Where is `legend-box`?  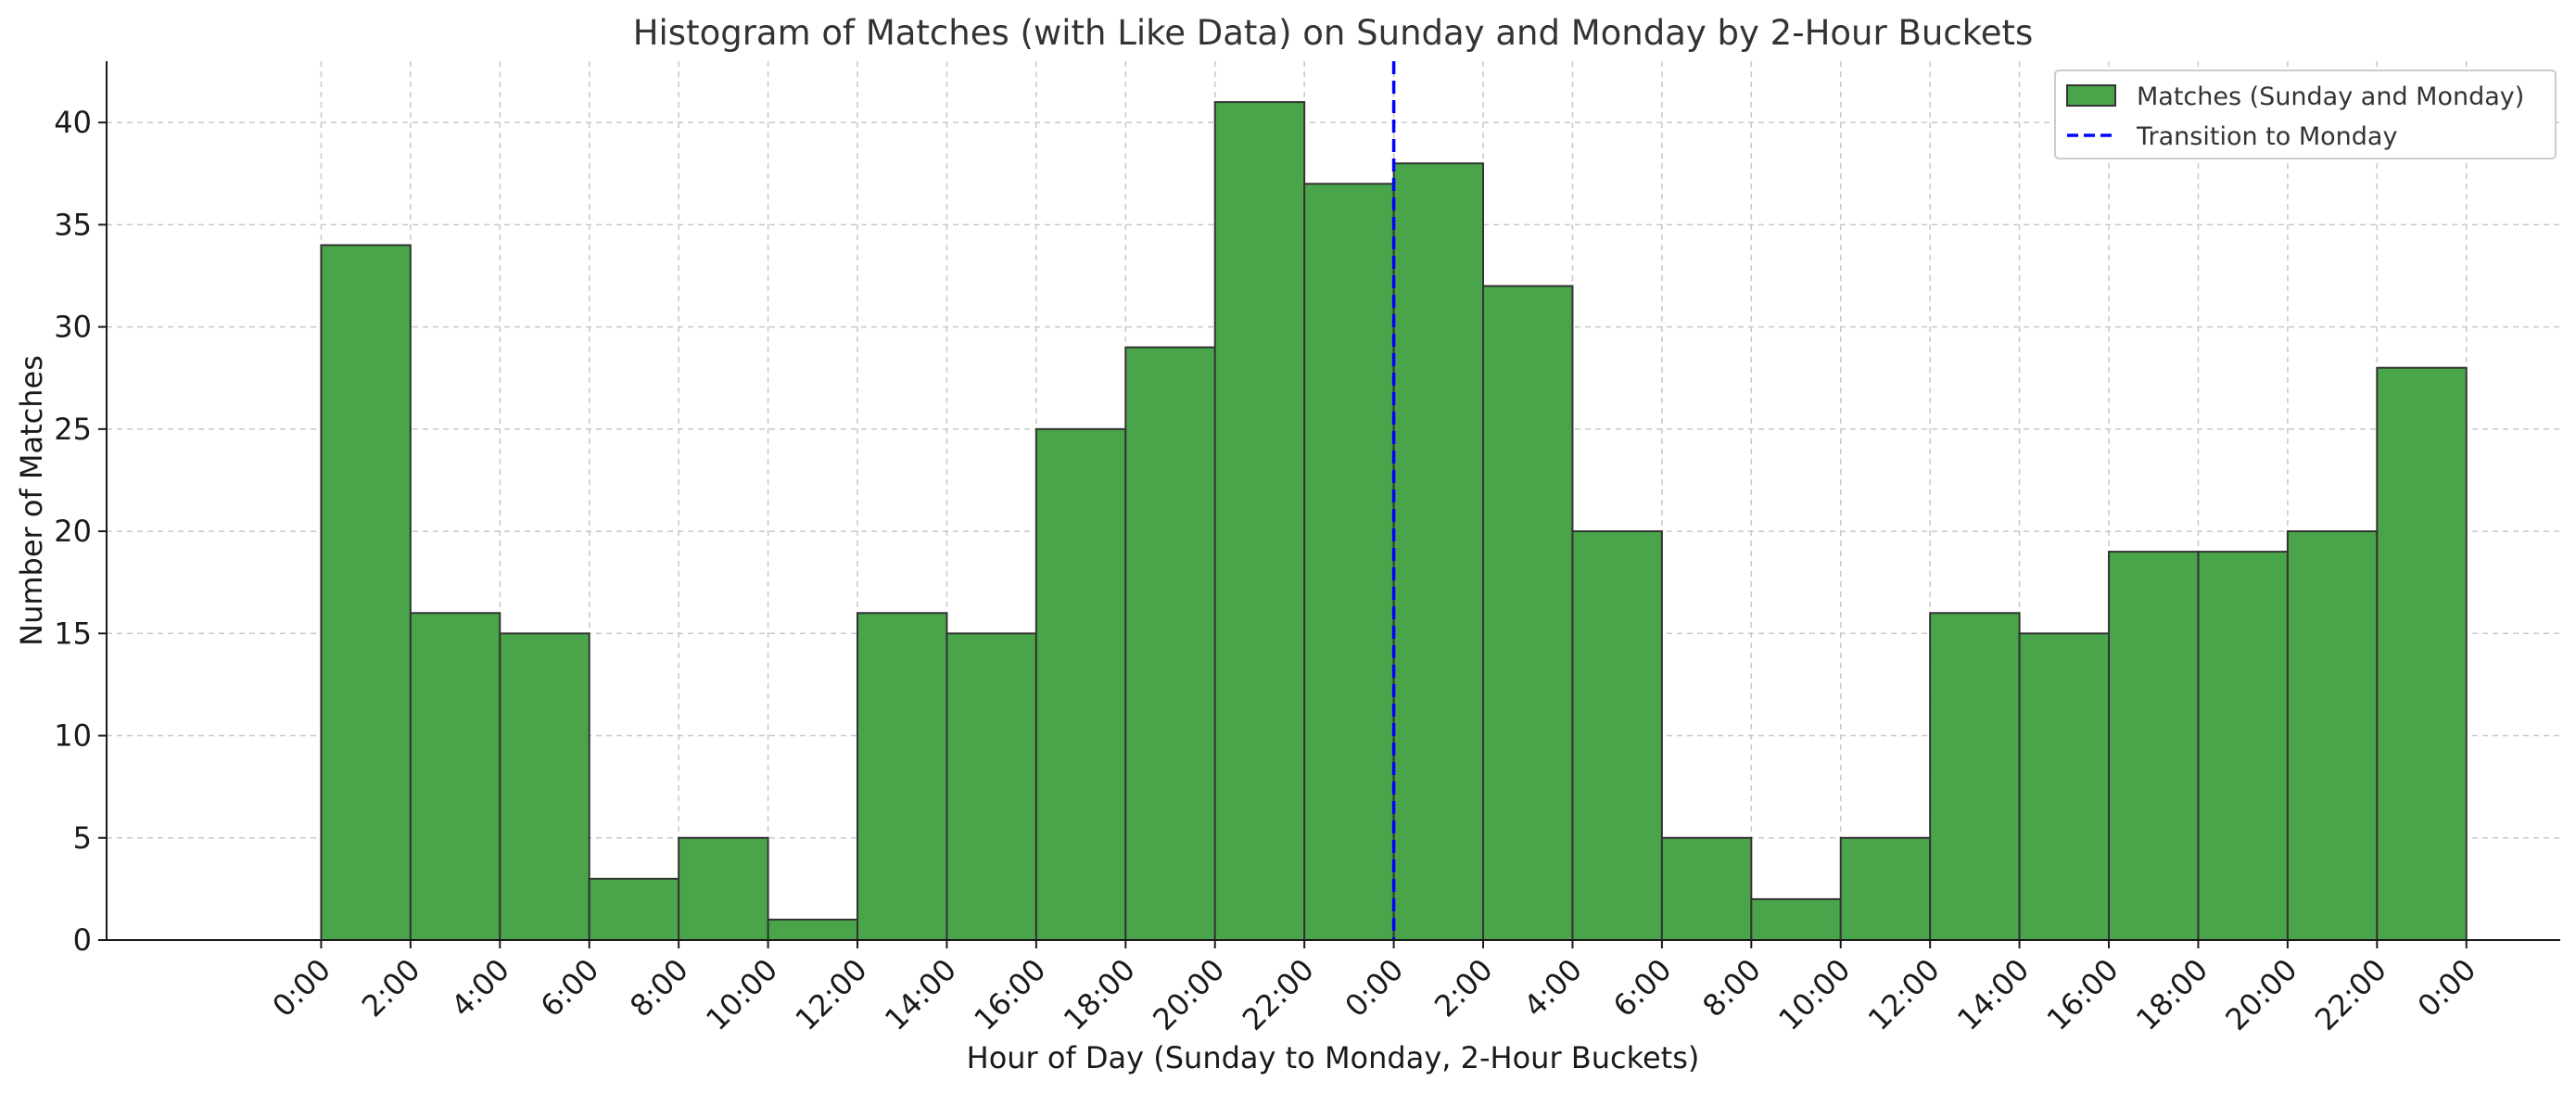
legend-box is located at coordinates (2305, 114).